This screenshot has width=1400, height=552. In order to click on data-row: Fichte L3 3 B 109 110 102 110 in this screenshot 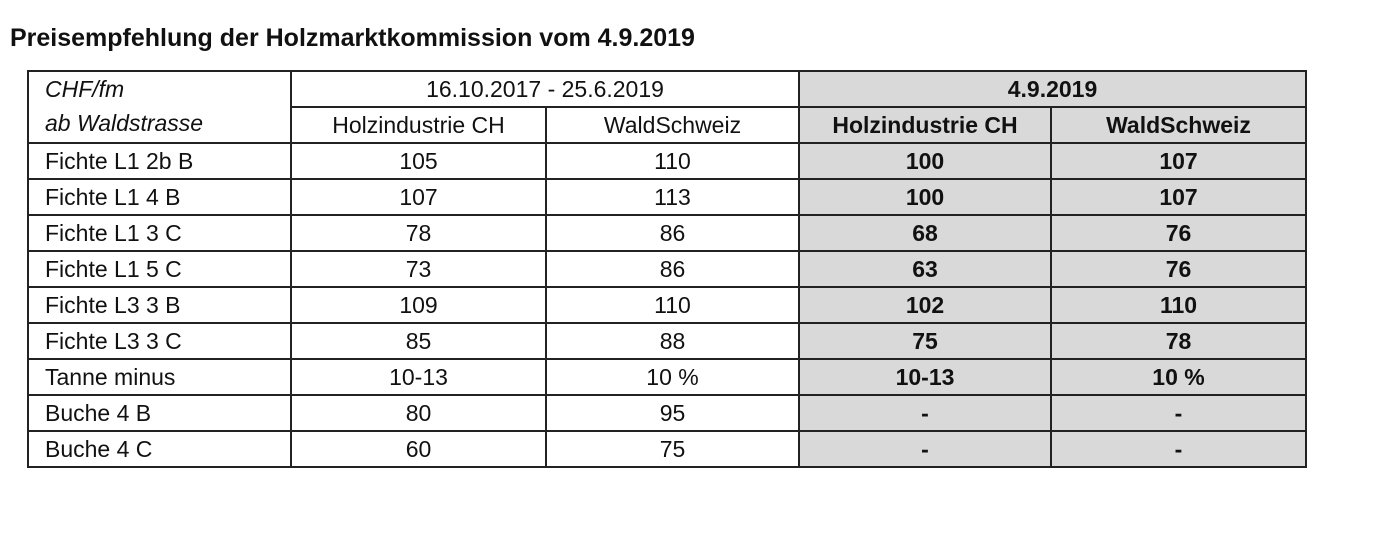, I will do `click(667, 305)`.